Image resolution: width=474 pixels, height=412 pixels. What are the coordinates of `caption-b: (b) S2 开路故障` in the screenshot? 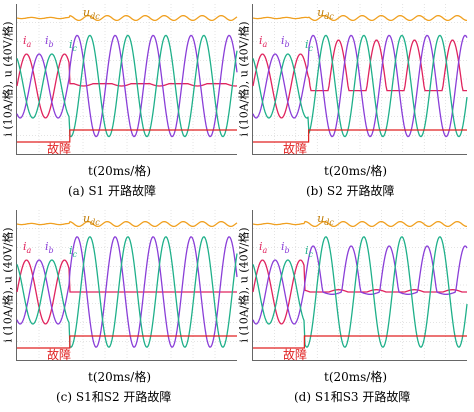 It's located at (350, 191).